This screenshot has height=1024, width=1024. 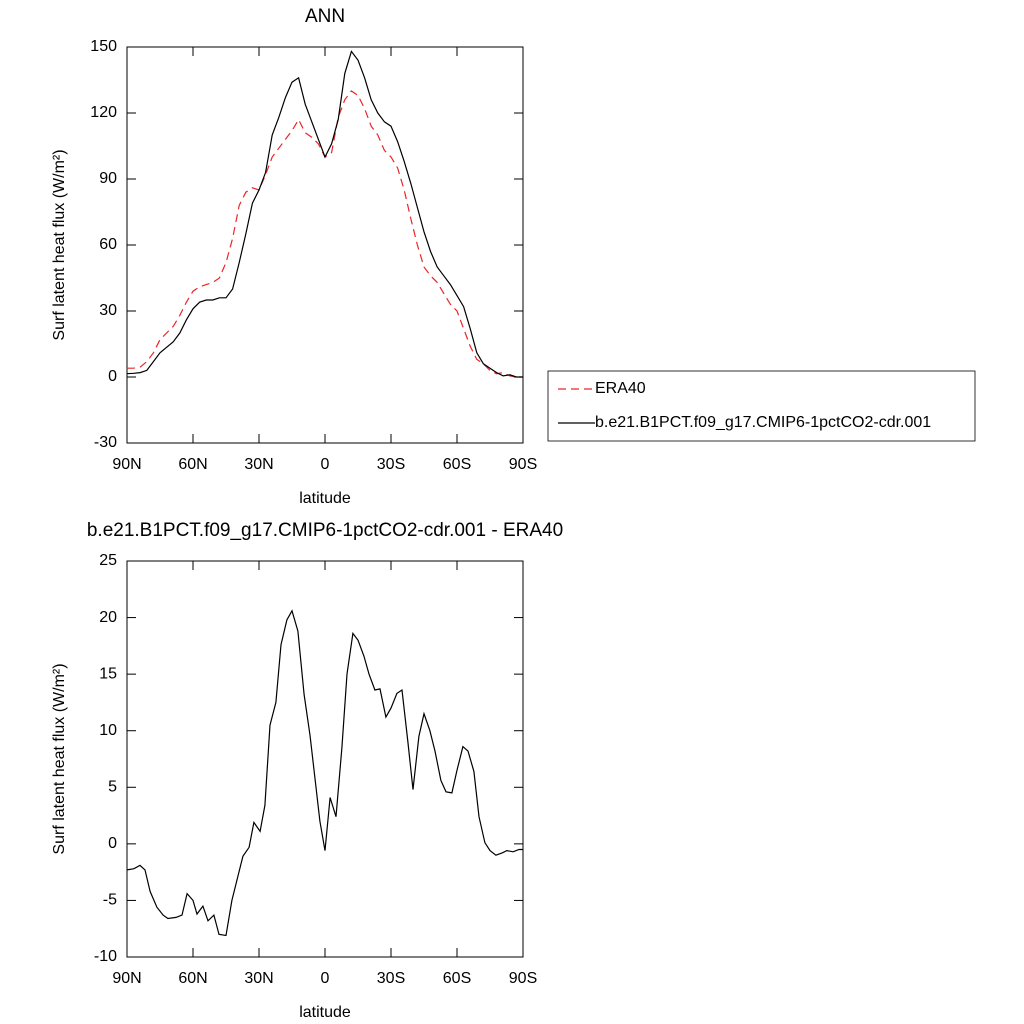 What do you see at coordinates (108, 310) in the screenshot?
I see `y-tick-label: 30` at bounding box center [108, 310].